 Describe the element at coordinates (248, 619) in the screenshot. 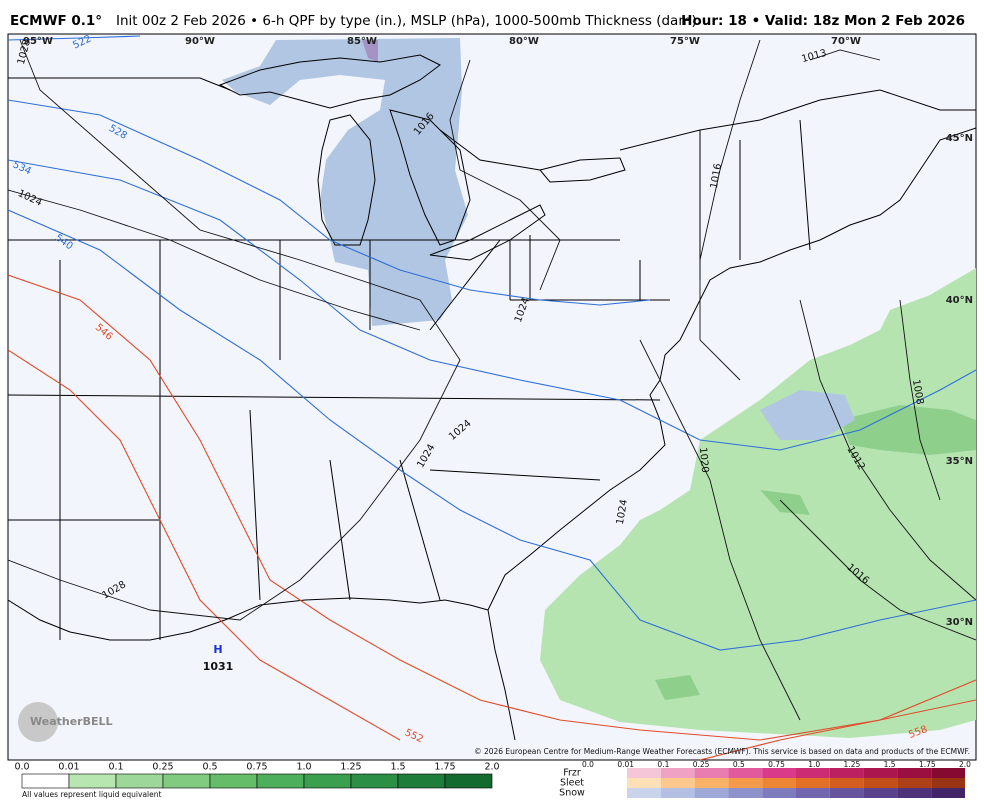

I see `coastline` at that location.